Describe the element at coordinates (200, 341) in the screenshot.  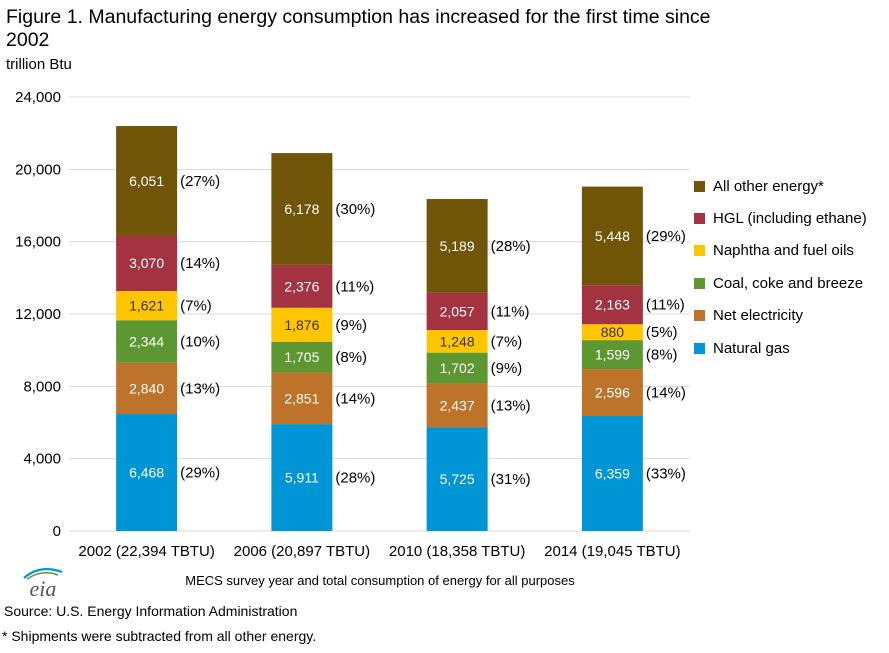
I see `share-label: (10%)` at that location.